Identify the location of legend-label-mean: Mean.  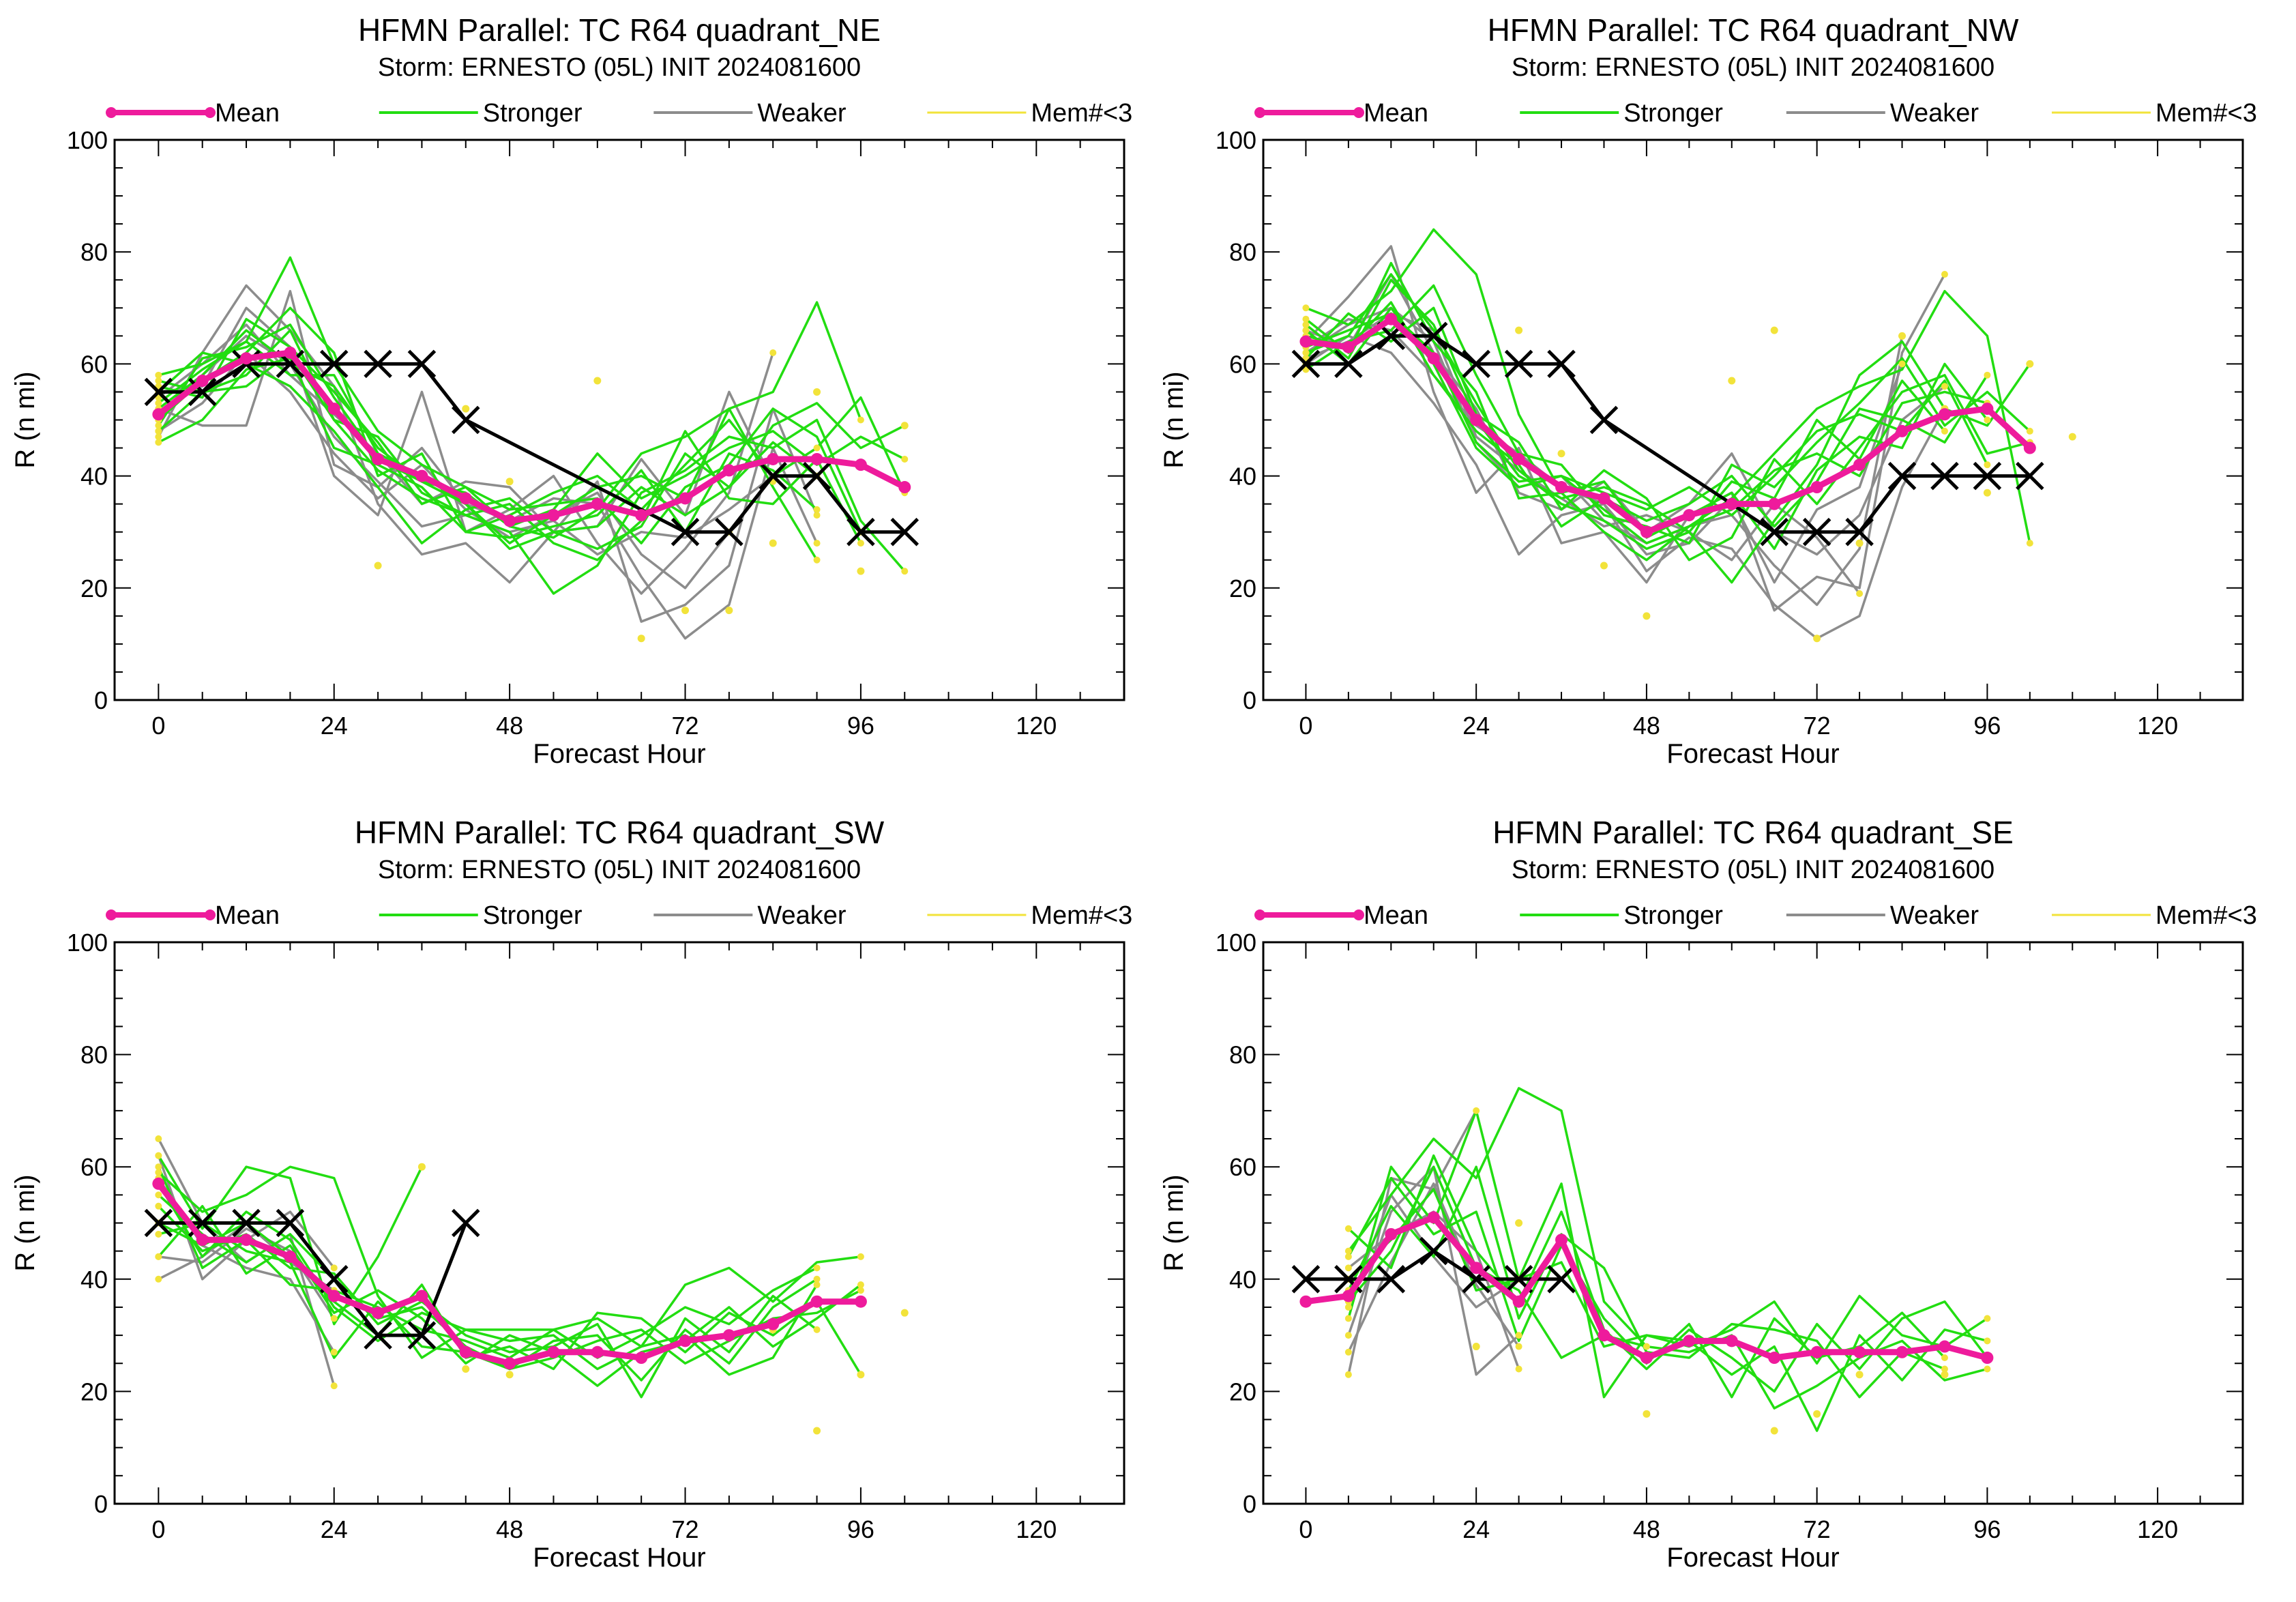
(1396, 113).